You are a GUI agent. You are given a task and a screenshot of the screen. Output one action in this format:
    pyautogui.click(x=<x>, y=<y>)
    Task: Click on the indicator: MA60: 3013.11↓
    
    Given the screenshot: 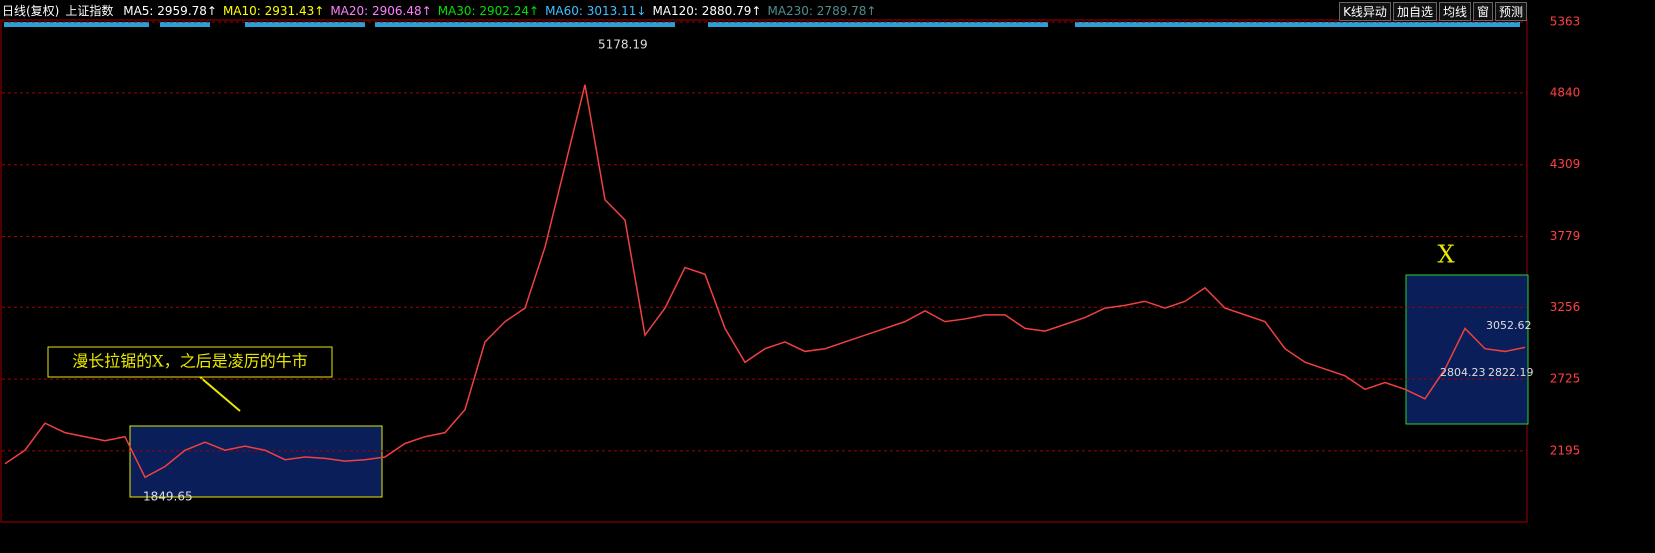 What is the action you would take?
    pyautogui.click(x=596, y=11)
    